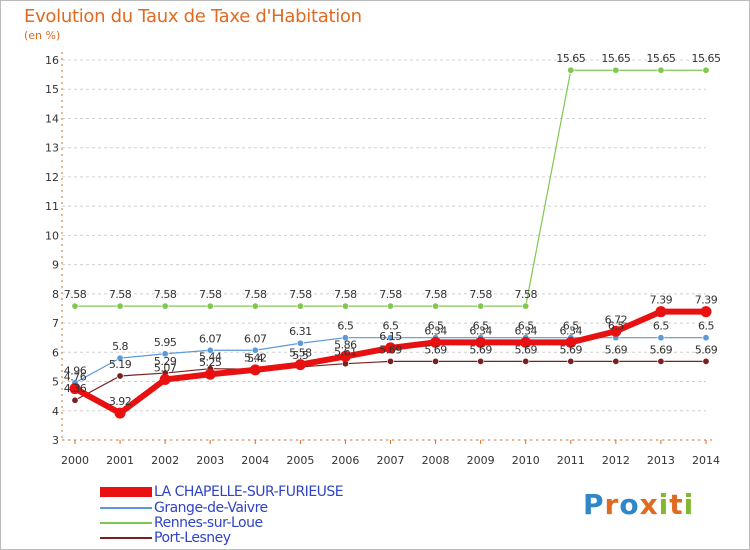 Image resolution: width=750 pixels, height=550 pixels. What do you see at coordinates (55, 382) in the screenshot?
I see `y-tick-label: 5` at bounding box center [55, 382].